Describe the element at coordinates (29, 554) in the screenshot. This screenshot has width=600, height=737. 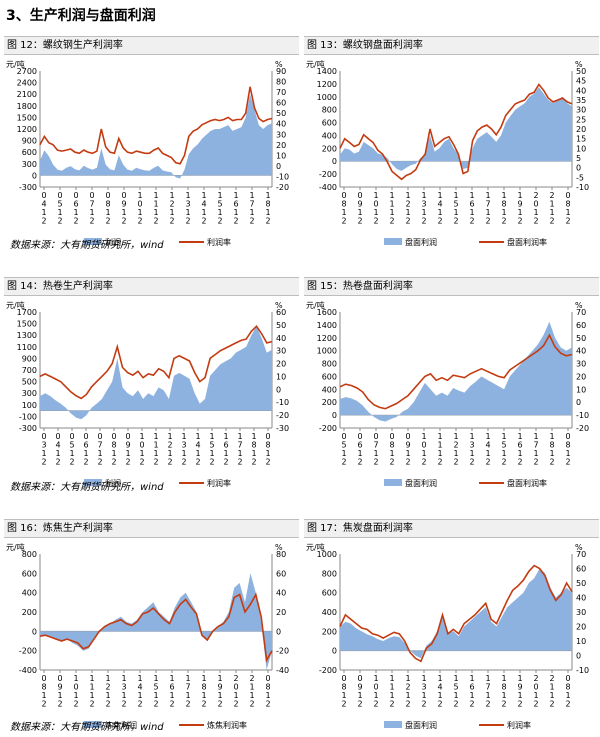
I see `y-tick-label-left: 800` at that location.